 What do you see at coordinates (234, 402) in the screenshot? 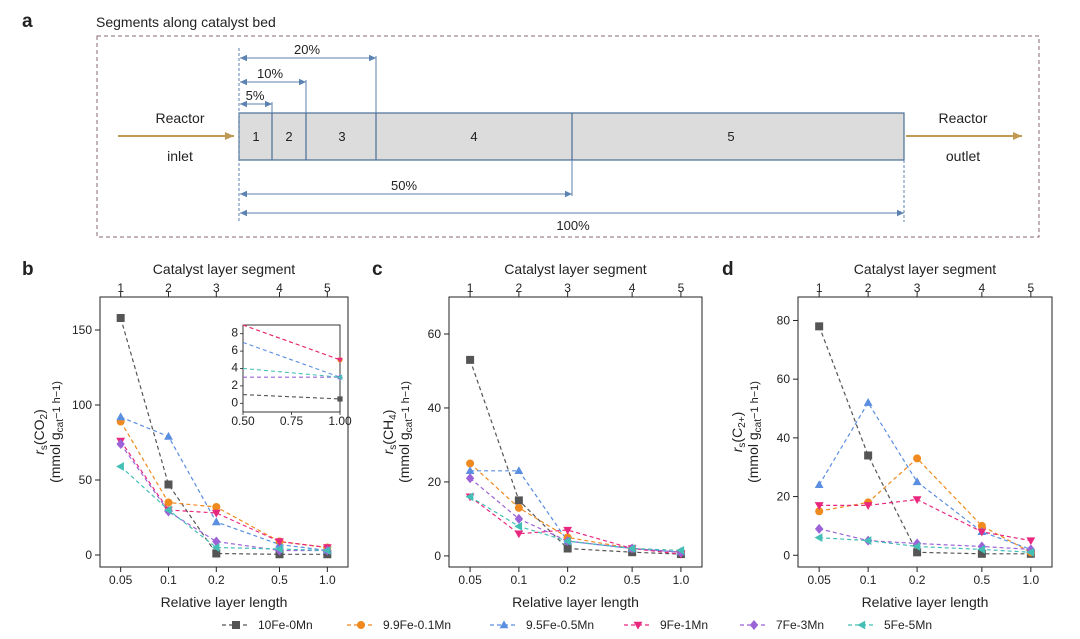
I see `inset-y-tick-label: 0` at bounding box center [234, 402].